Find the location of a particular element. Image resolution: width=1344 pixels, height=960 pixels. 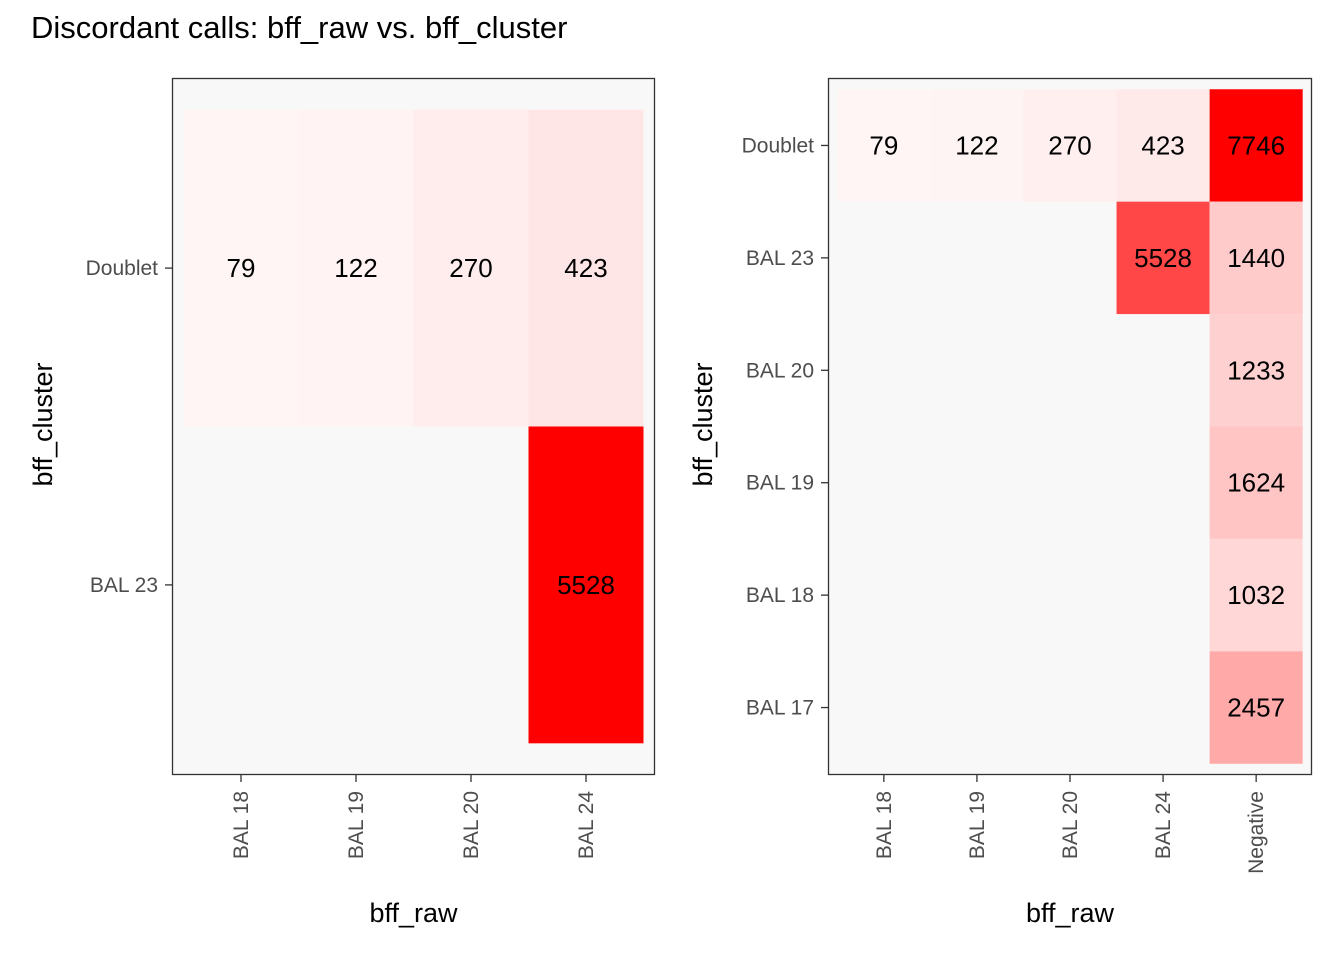

y-tick-label: BAL 18 is located at coordinates (780, 595).